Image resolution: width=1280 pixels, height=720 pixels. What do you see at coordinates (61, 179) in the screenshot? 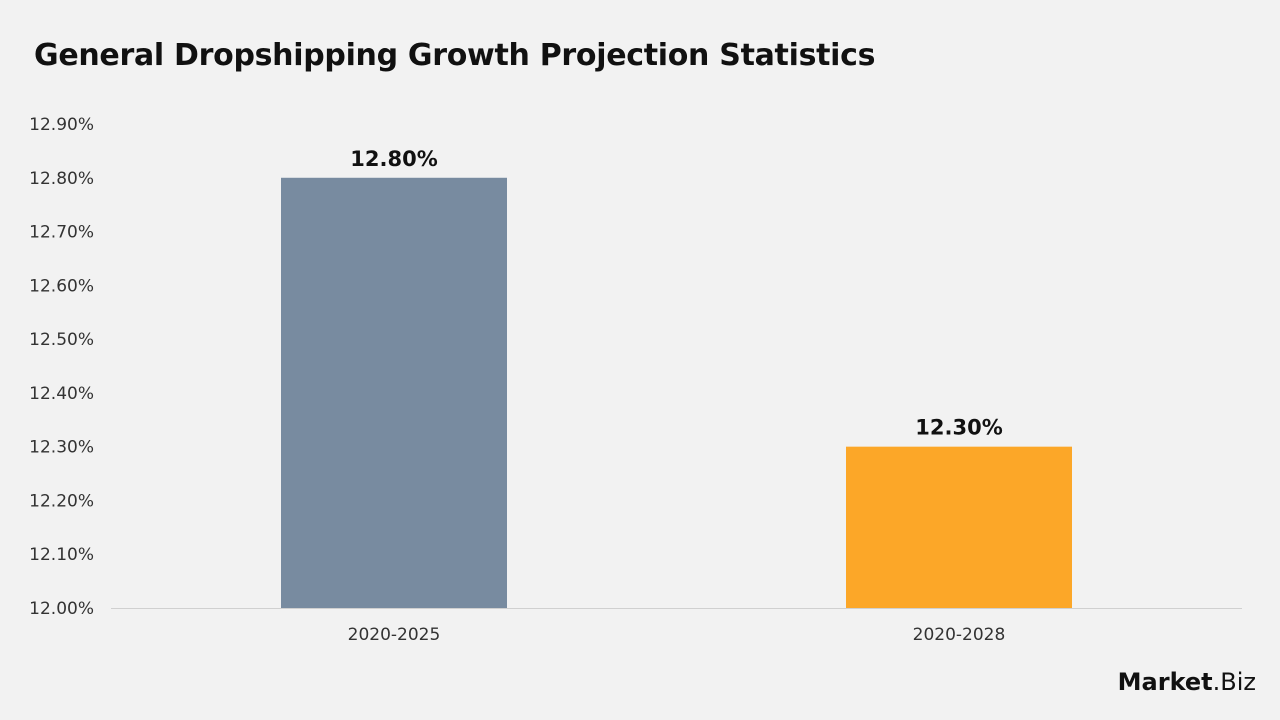
I see `y-tick-label: 12.80%` at bounding box center [61, 179].